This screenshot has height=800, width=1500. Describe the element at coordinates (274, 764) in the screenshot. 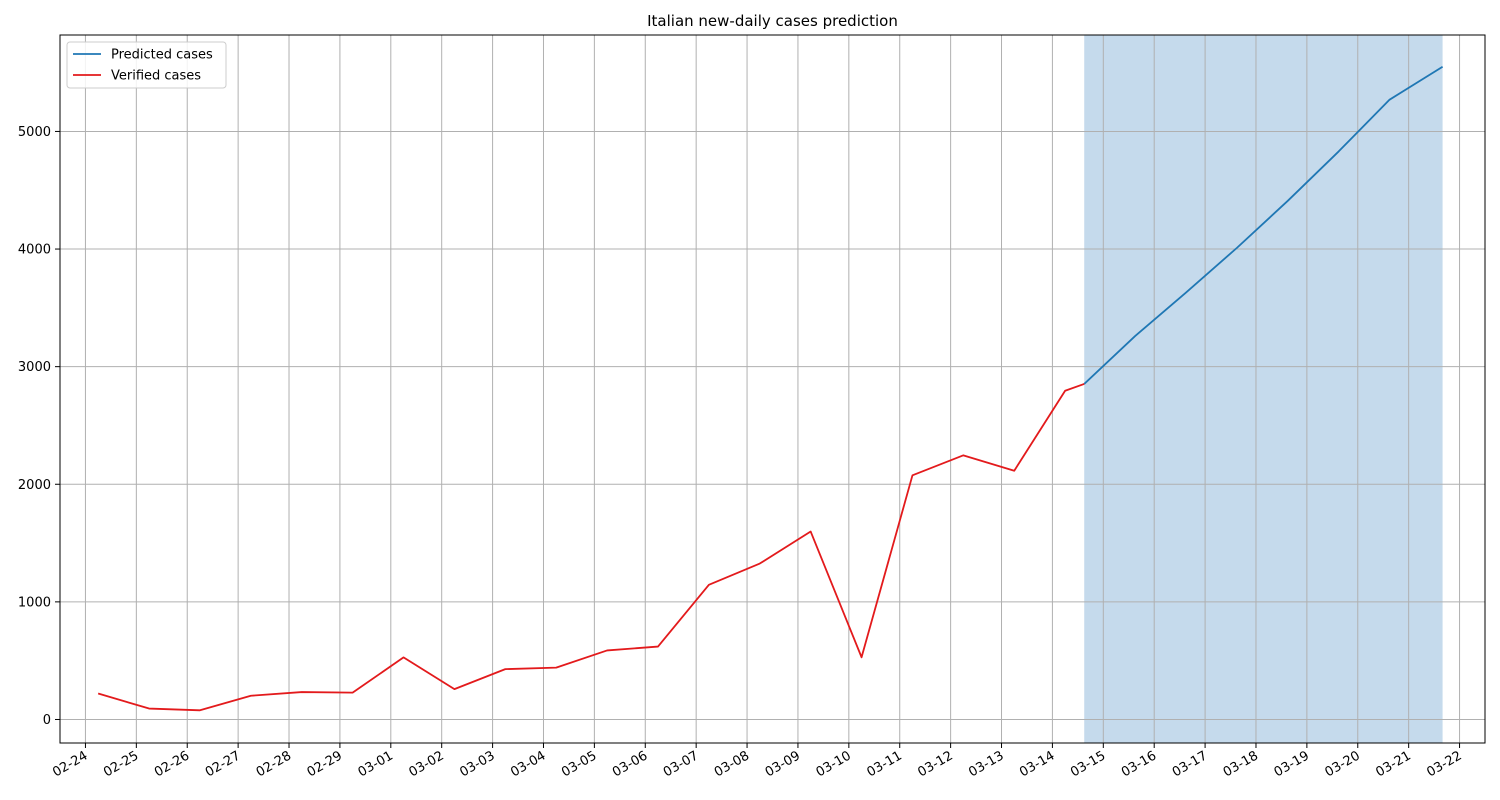

I see `x-tick-label: 02-28` at that location.